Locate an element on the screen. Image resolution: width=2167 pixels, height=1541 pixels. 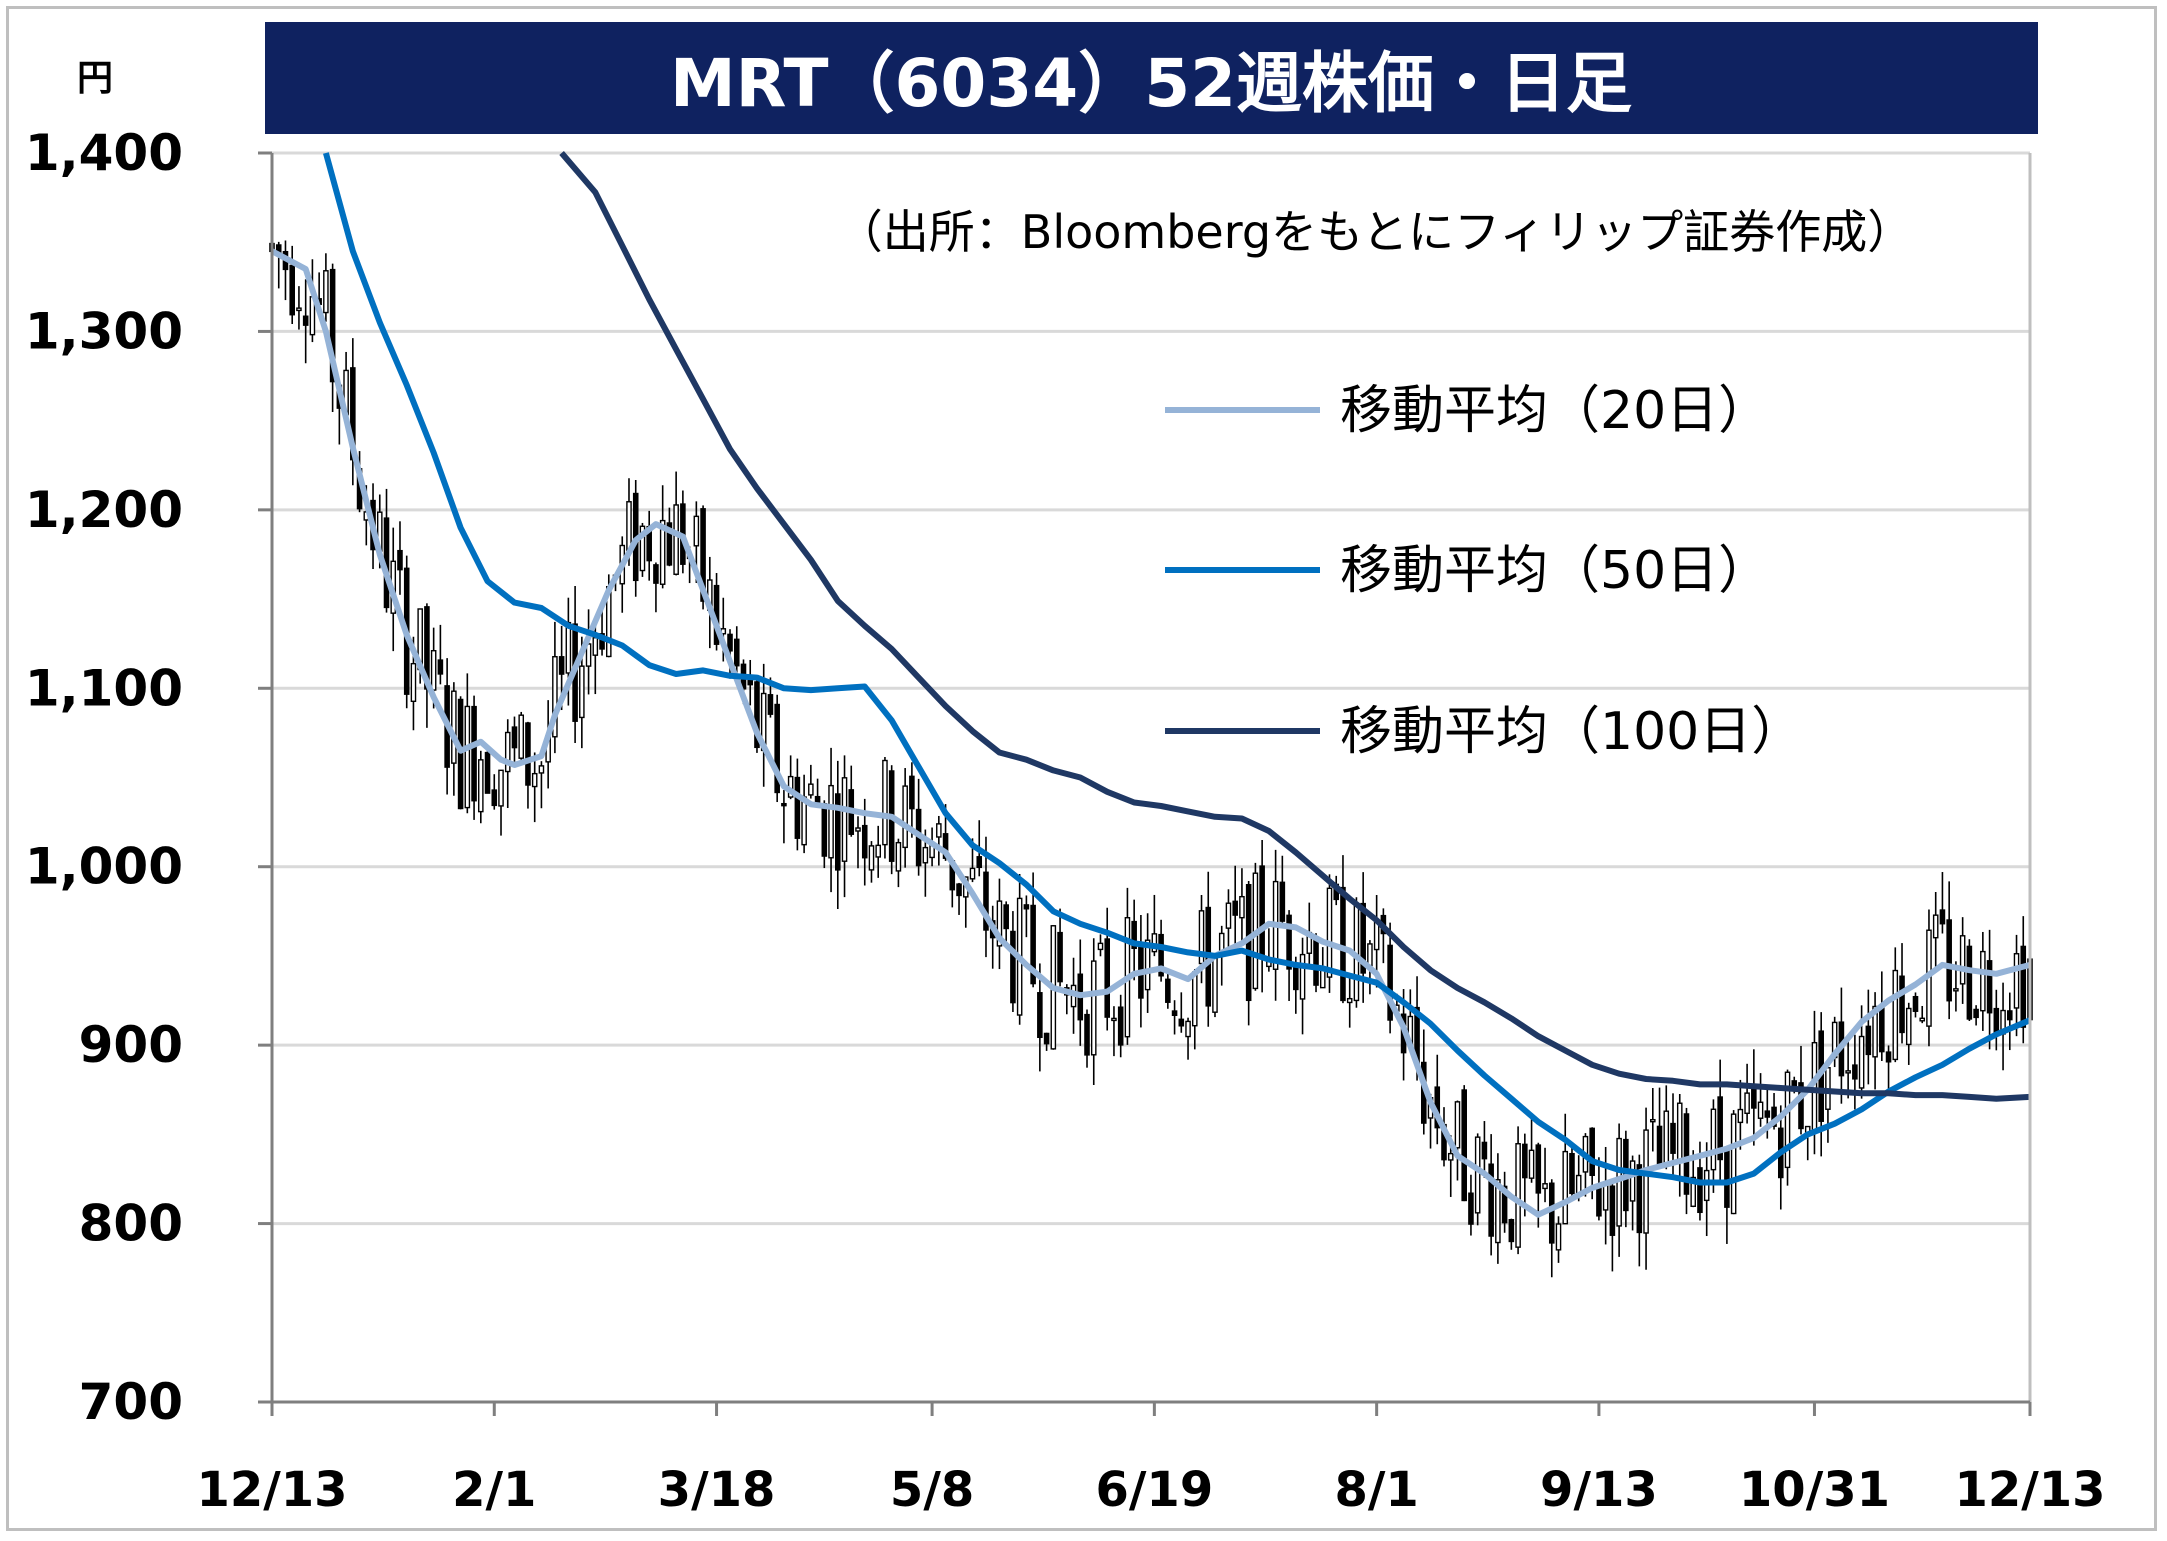
y-tick-label: 1,000 is located at coordinates (104, 867).